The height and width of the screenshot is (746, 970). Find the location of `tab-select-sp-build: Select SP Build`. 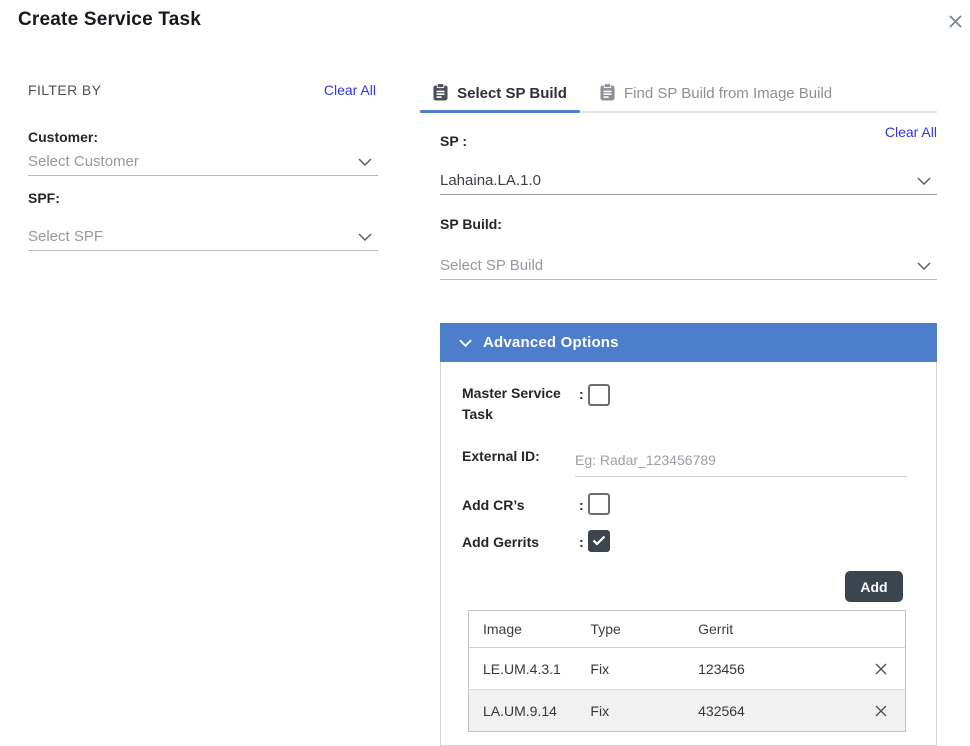

tab-select-sp-build: Select SP Build is located at coordinates (500, 93).